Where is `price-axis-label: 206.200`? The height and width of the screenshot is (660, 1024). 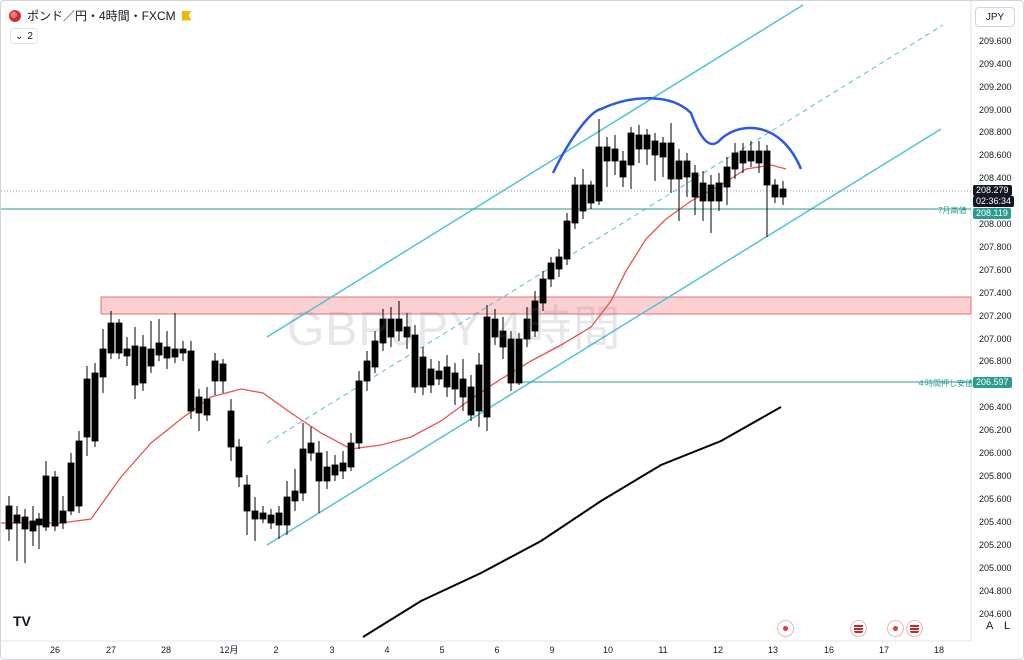 price-axis-label: 206.200 is located at coordinates (995, 430).